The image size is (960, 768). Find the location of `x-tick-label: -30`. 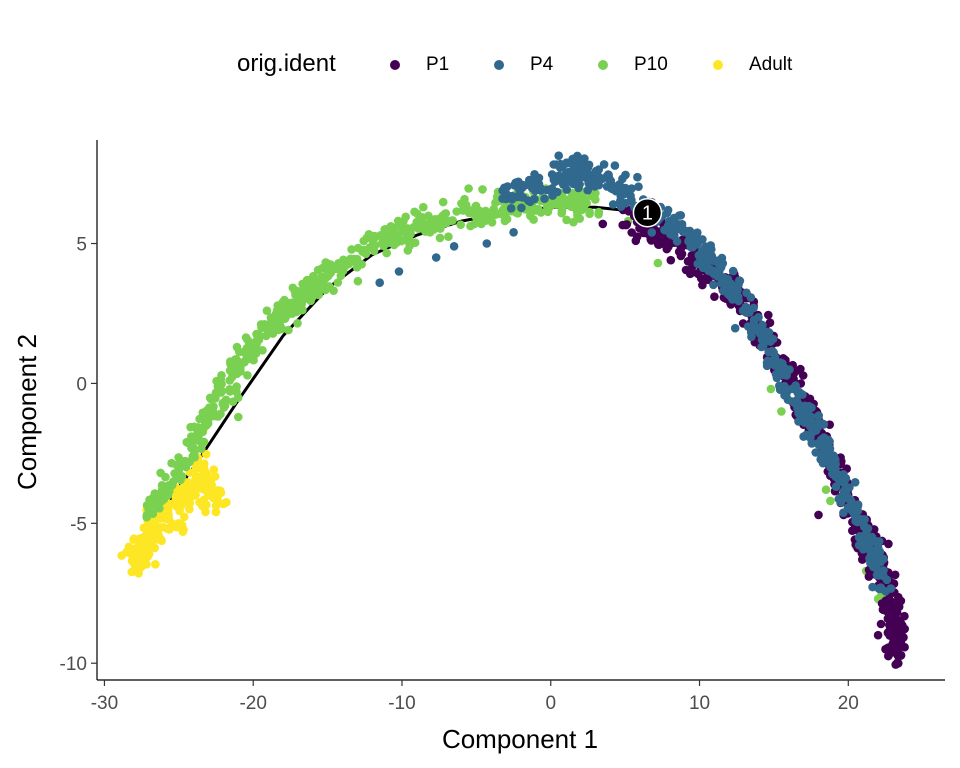

x-tick-label: -30 is located at coordinates (104, 703).